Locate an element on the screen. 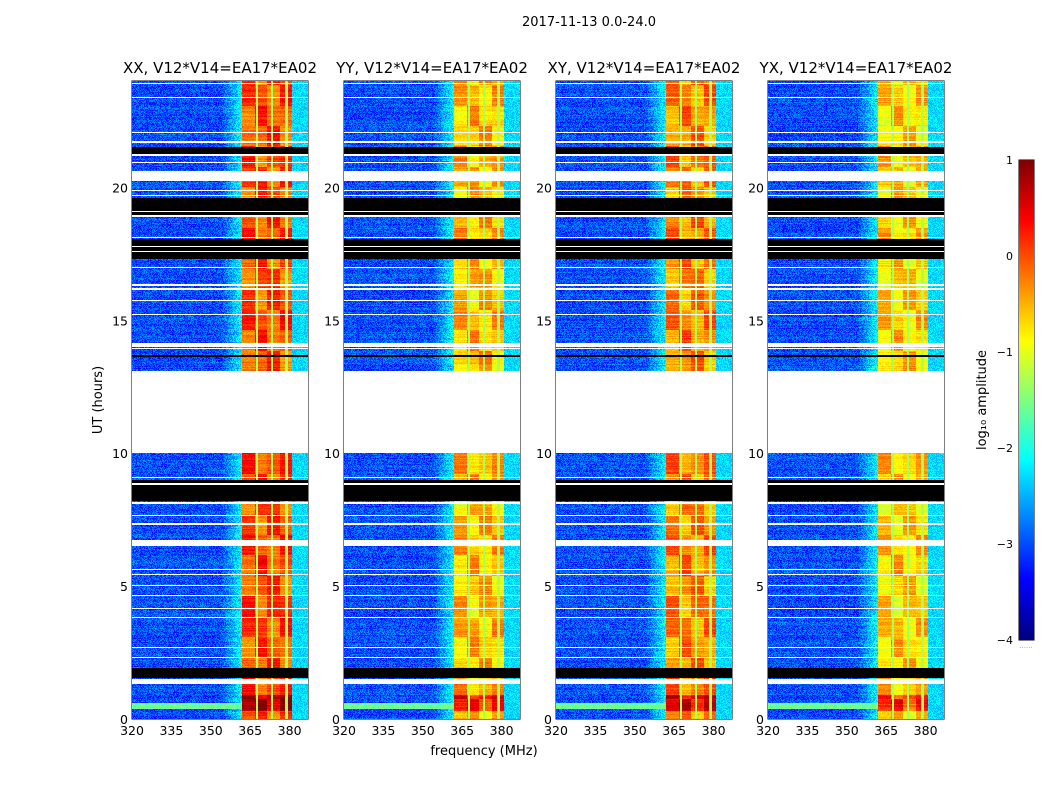 Image resolution: width=1050 pixels, height=800 pixels. spectrogram-xy is located at coordinates (644, 400).